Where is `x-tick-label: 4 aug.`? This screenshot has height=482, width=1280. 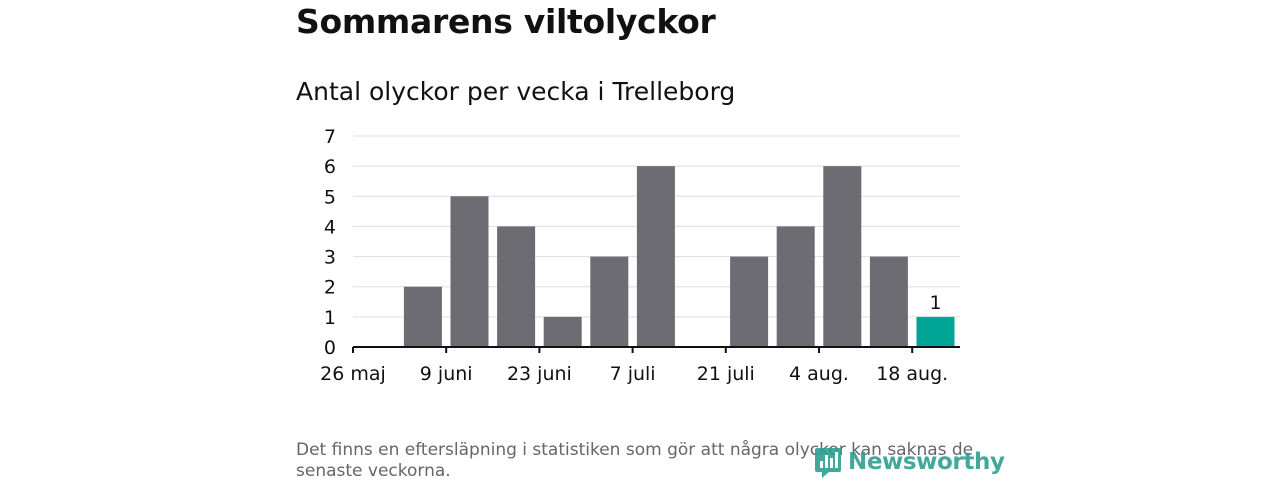
x-tick-label: 4 aug. is located at coordinates (819, 374).